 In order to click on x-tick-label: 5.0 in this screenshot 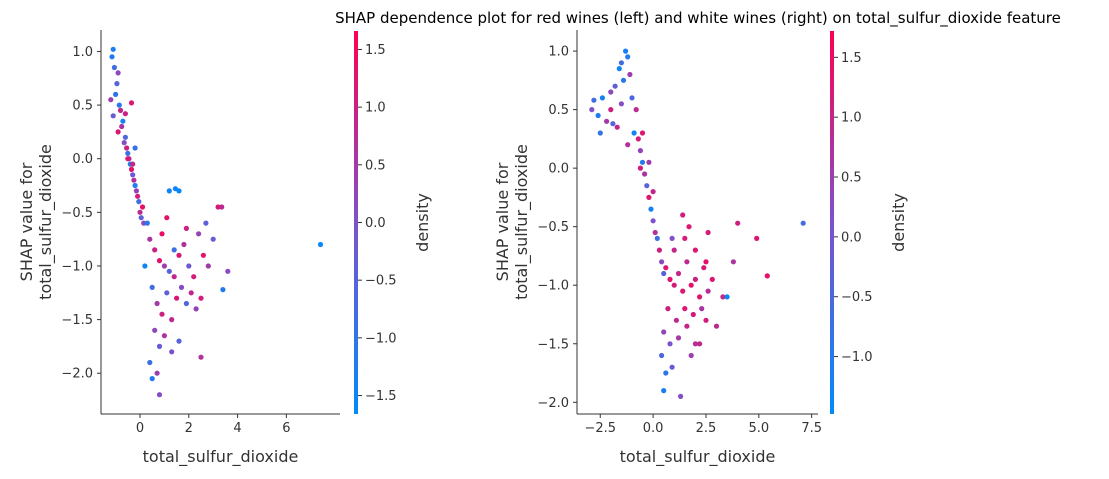, I will do `click(758, 428)`.